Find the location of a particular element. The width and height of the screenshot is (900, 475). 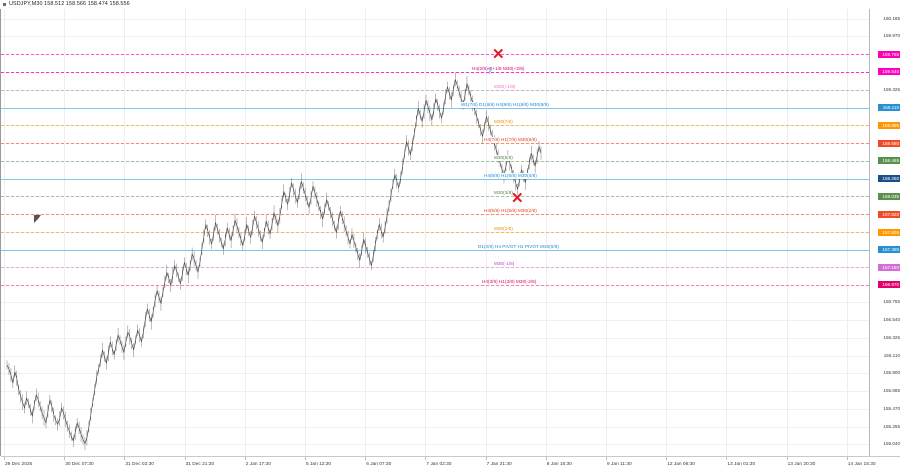

price-level-badge-L9: 158.035 is located at coordinates (889, 196).